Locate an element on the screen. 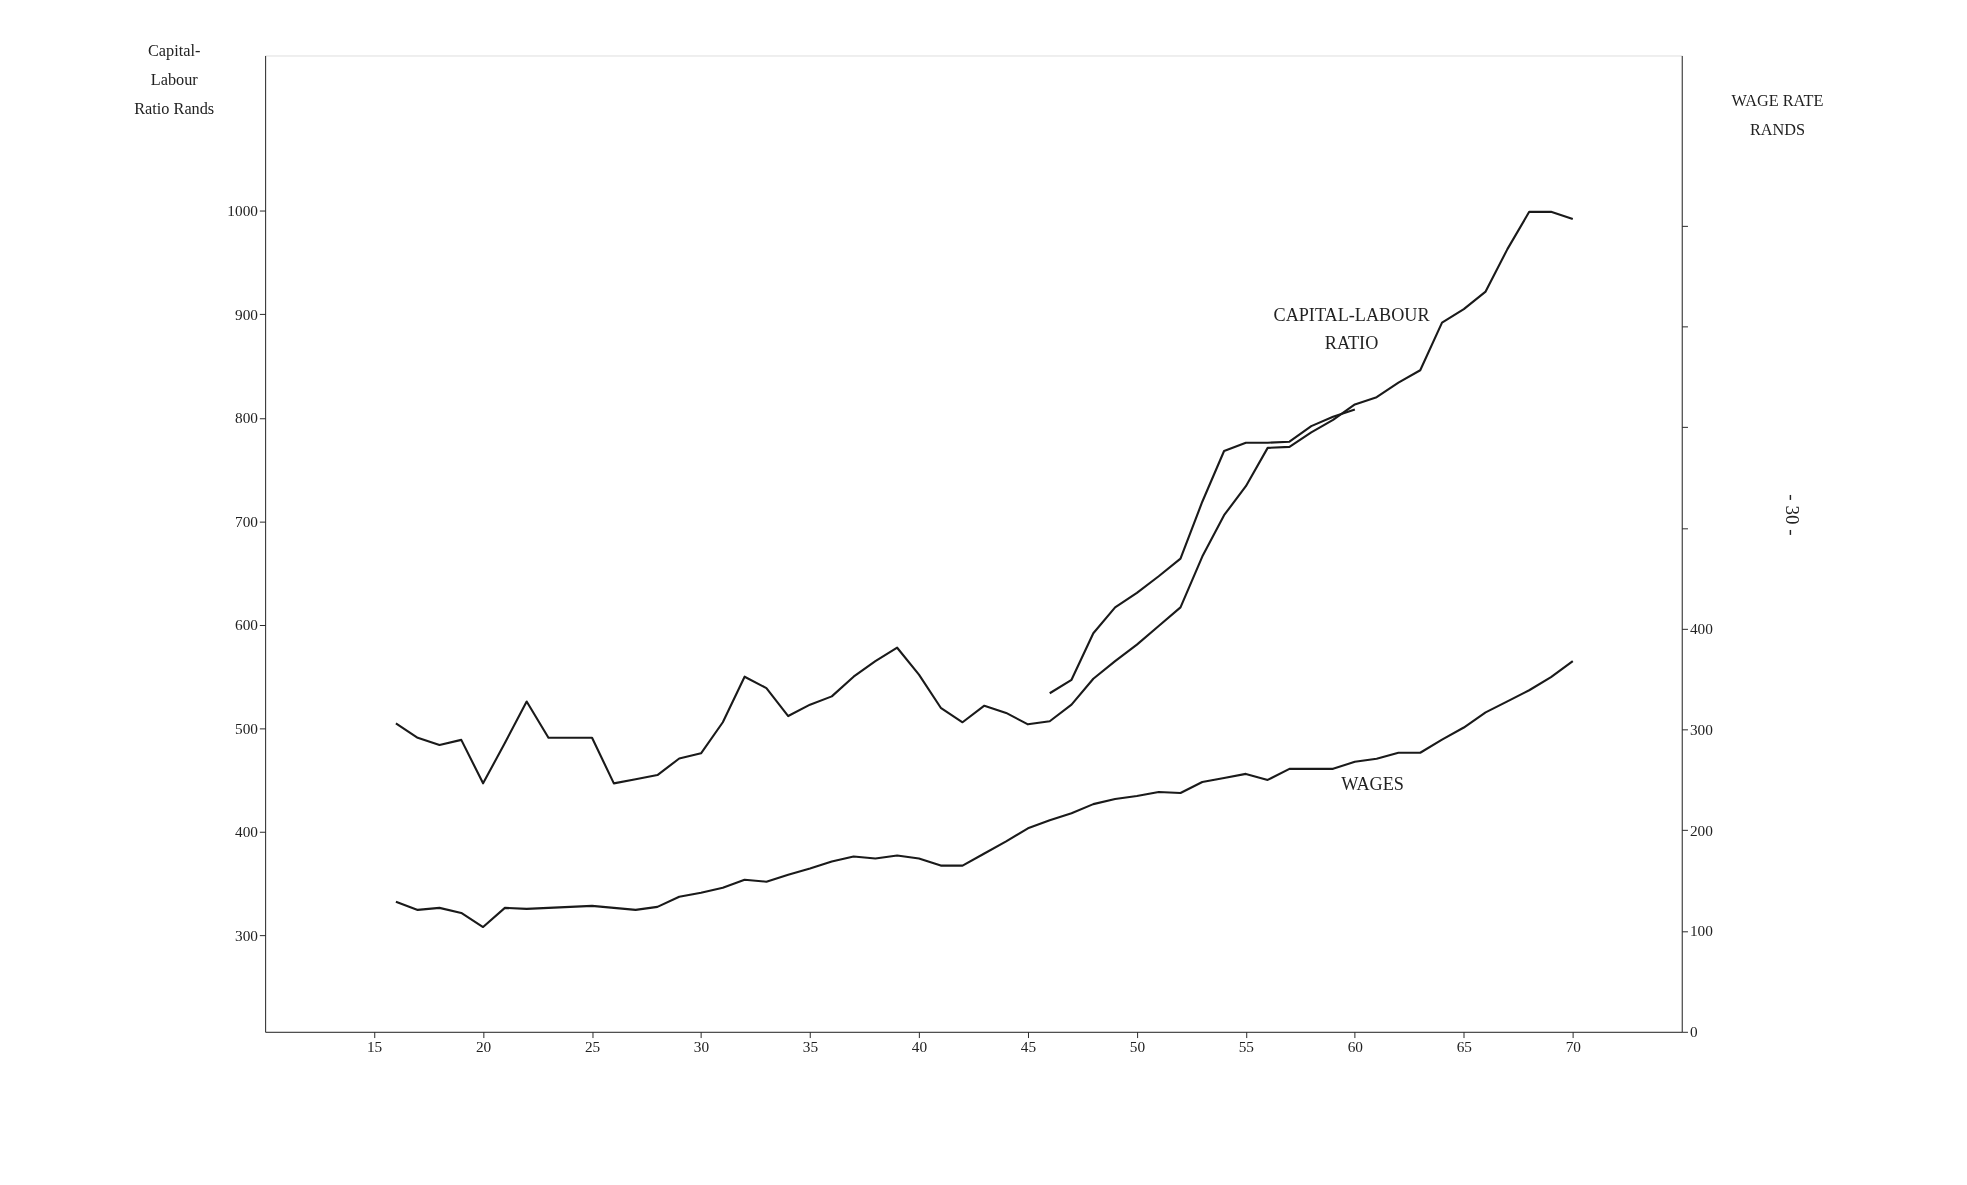 This screenshot has width=1967, height=1185. y2-tick-label: 0 is located at coordinates (1693, 1032).